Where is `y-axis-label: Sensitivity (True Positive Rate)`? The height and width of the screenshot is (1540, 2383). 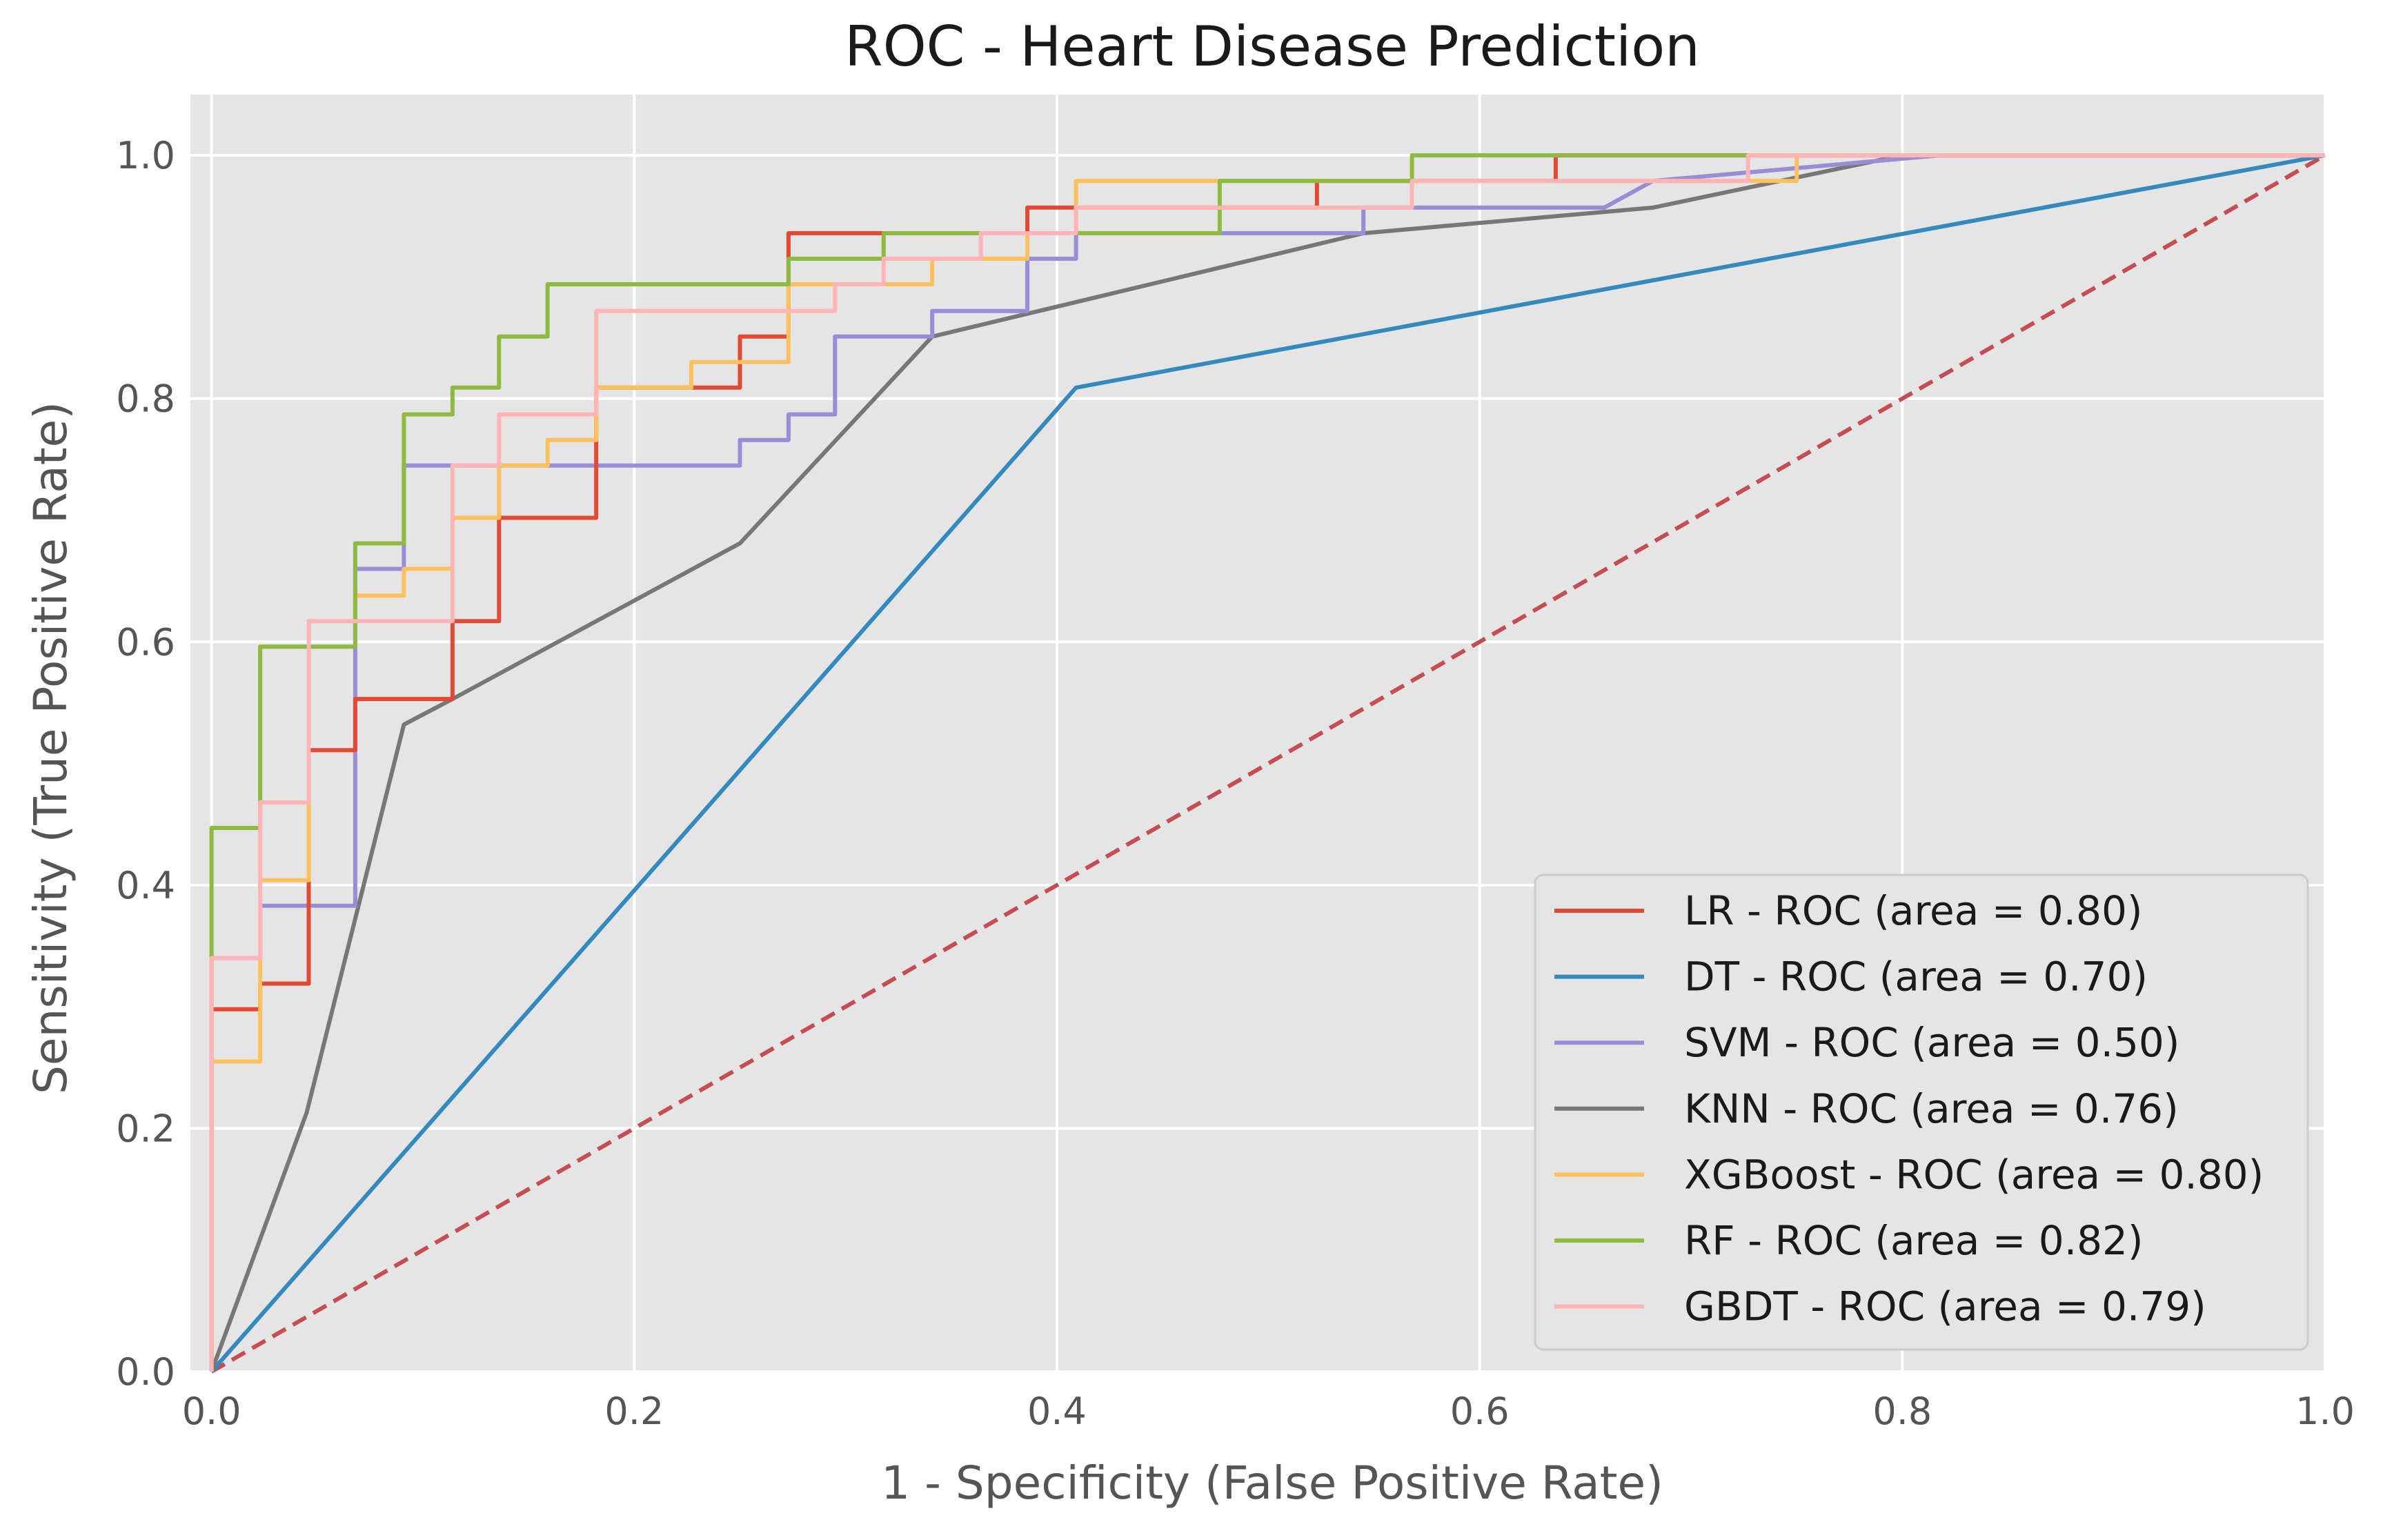
y-axis-label: Sensitivity (True Positive Rate) is located at coordinates (50, 748).